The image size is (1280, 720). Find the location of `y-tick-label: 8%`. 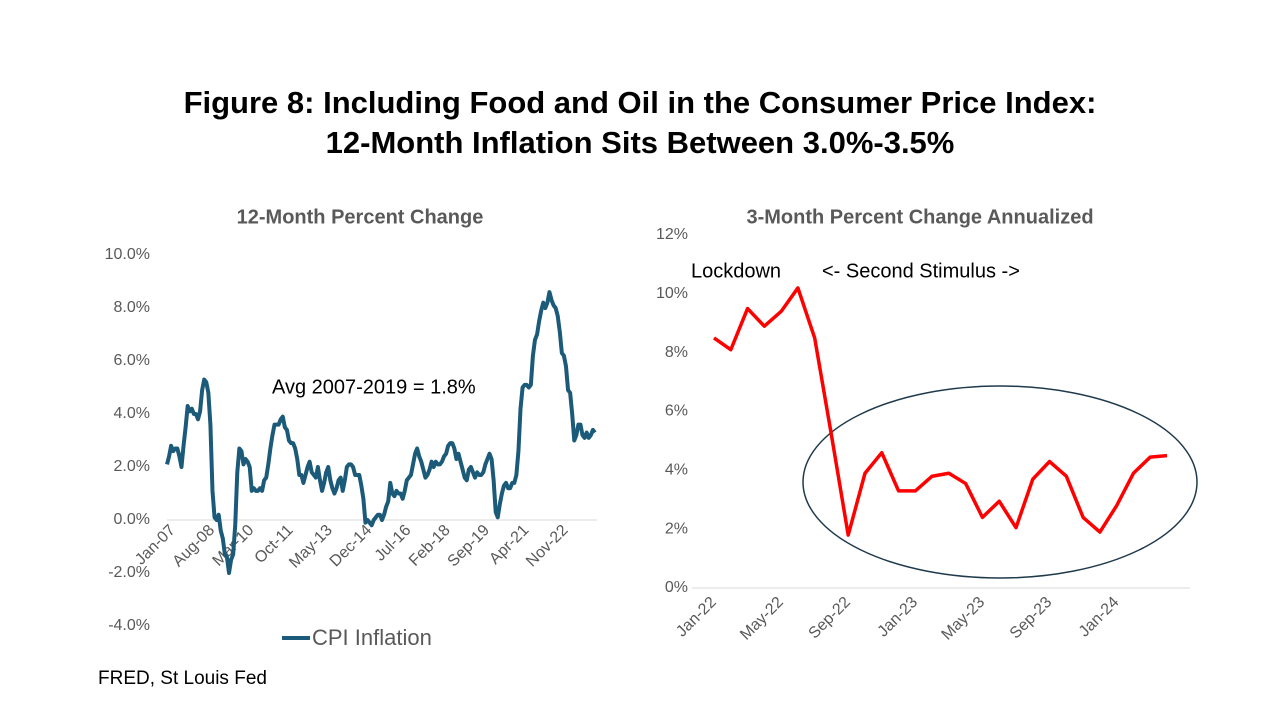

y-tick-label: 8% is located at coordinates (676, 352).